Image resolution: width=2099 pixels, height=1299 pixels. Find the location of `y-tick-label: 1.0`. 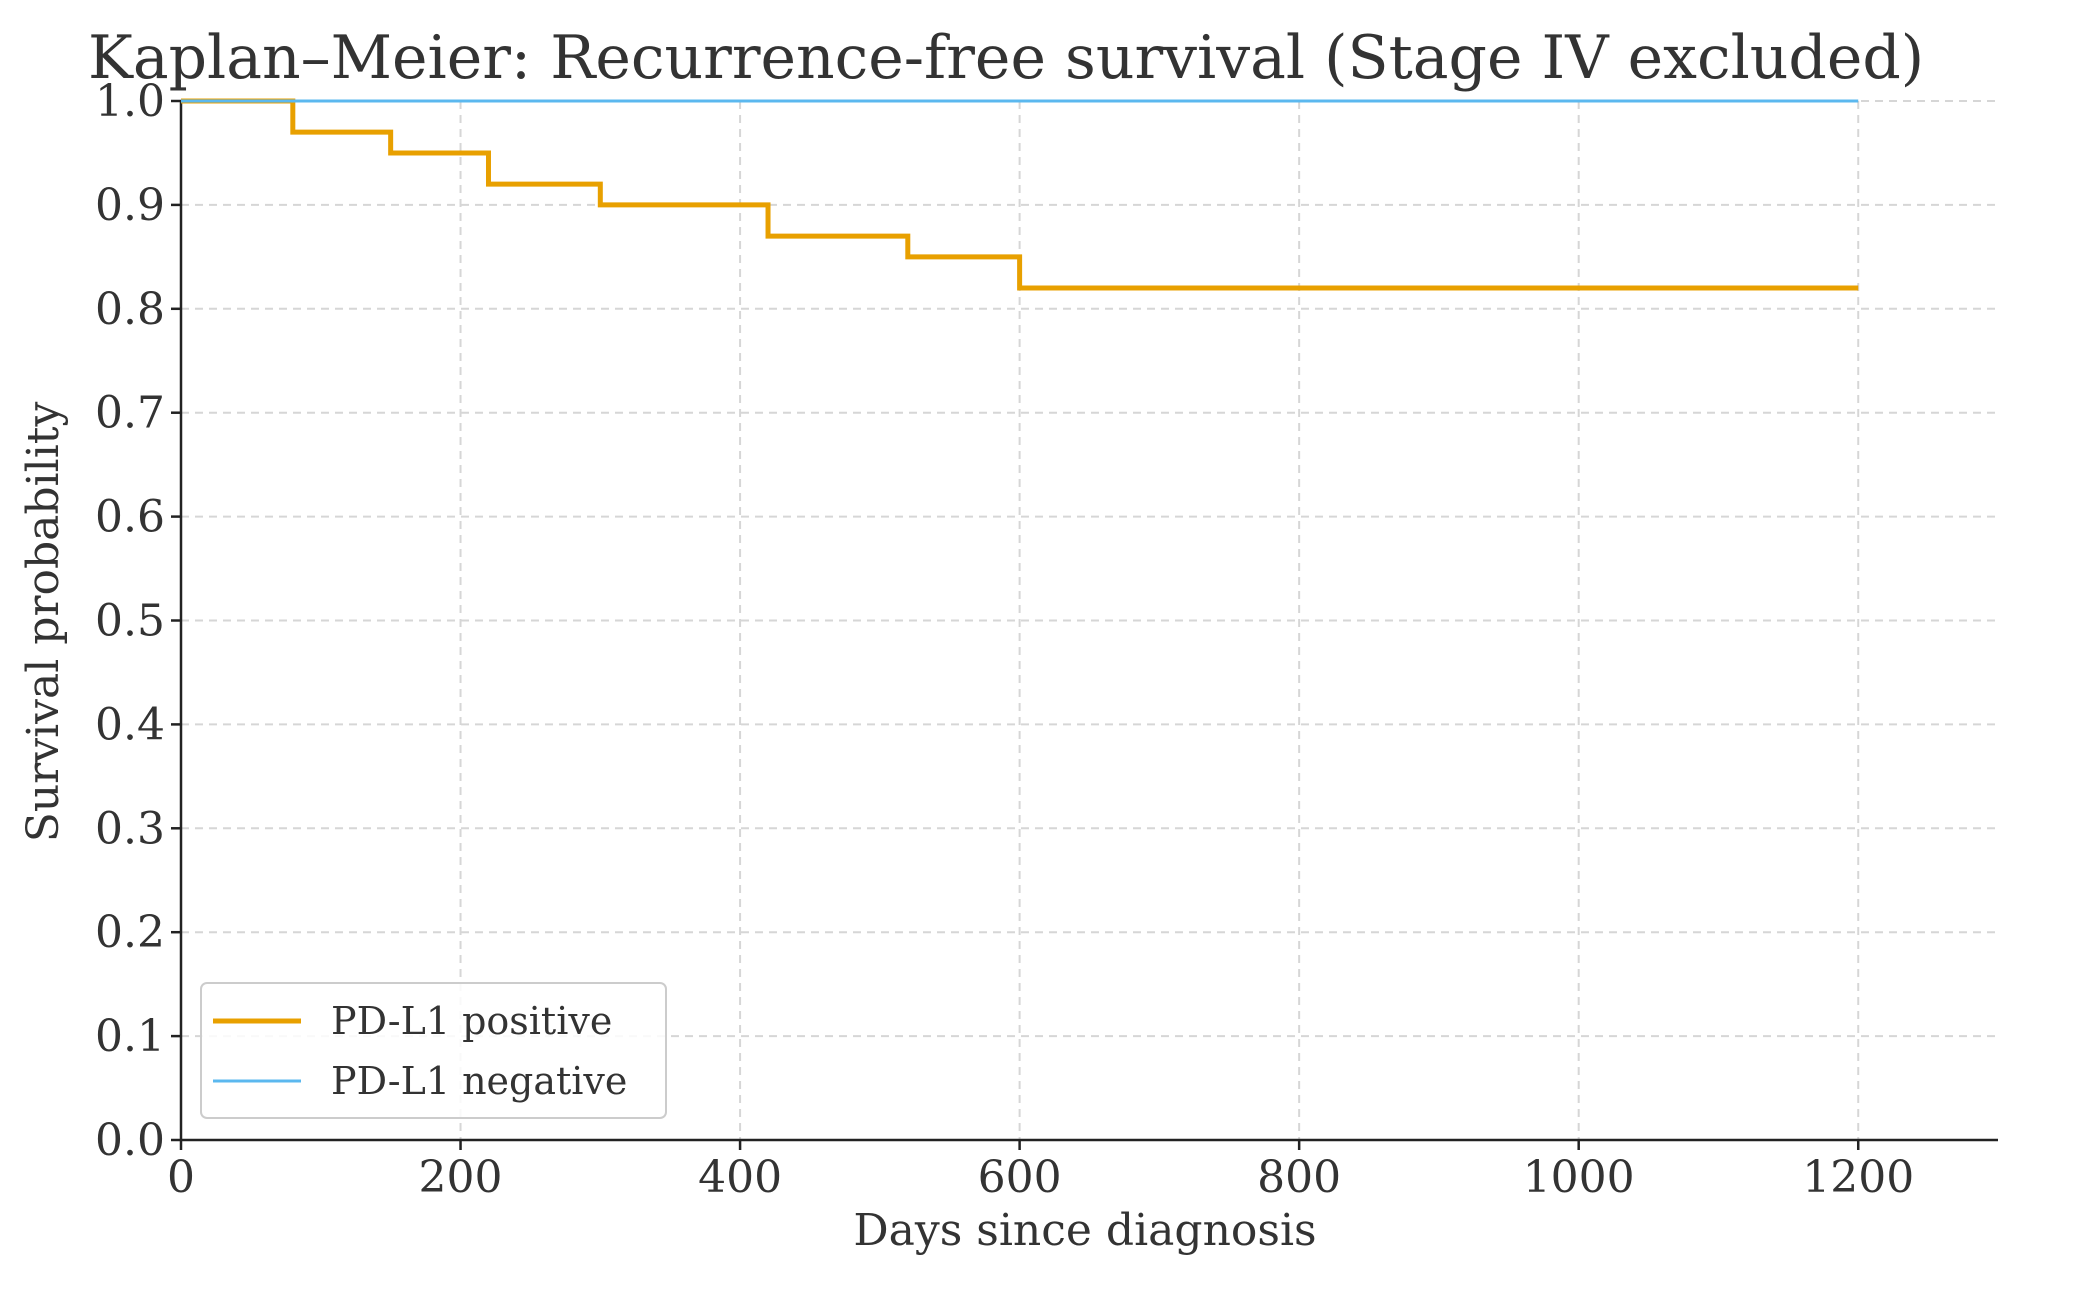

y-tick-label: 1.0 is located at coordinates (130, 101).